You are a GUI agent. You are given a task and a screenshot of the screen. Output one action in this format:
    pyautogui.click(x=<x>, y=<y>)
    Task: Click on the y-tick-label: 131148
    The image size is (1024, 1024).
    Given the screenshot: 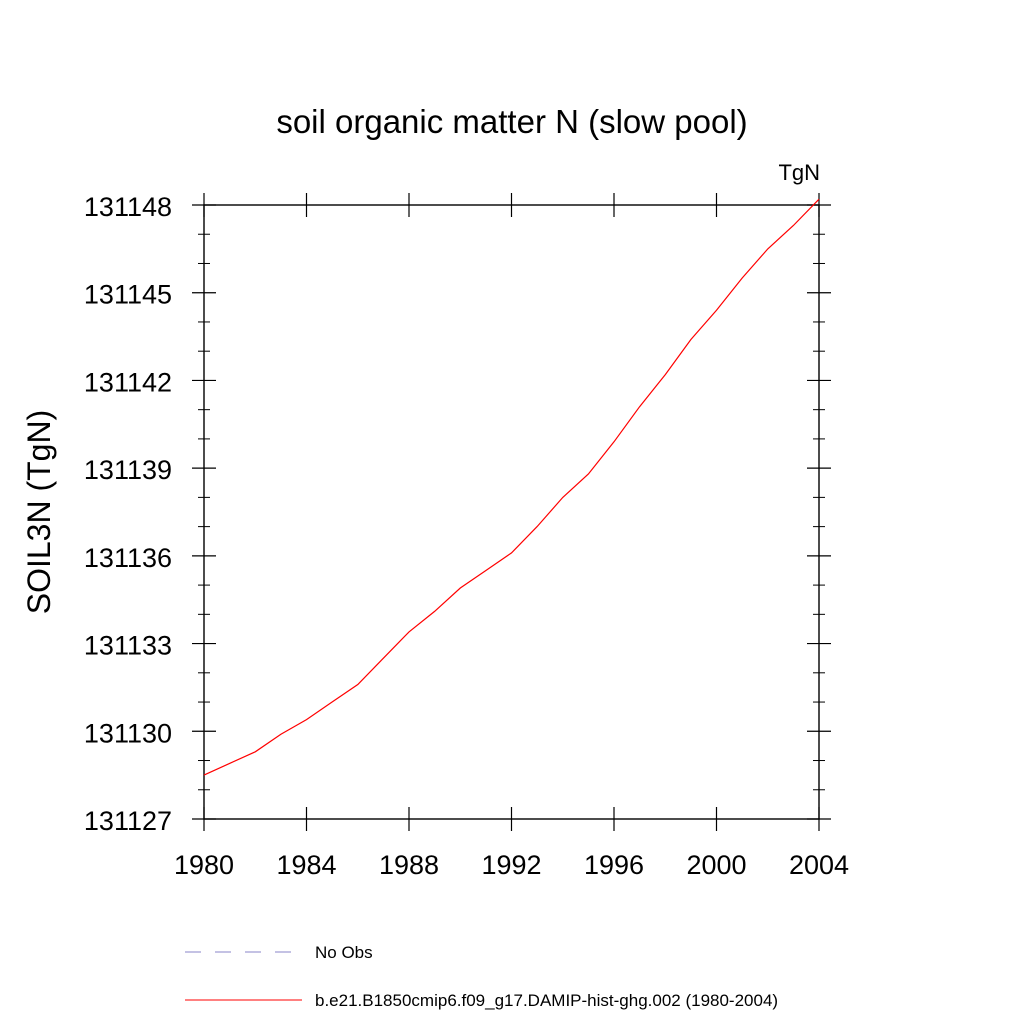 What is the action you would take?
    pyautogui.click(x=128, y=207)
    